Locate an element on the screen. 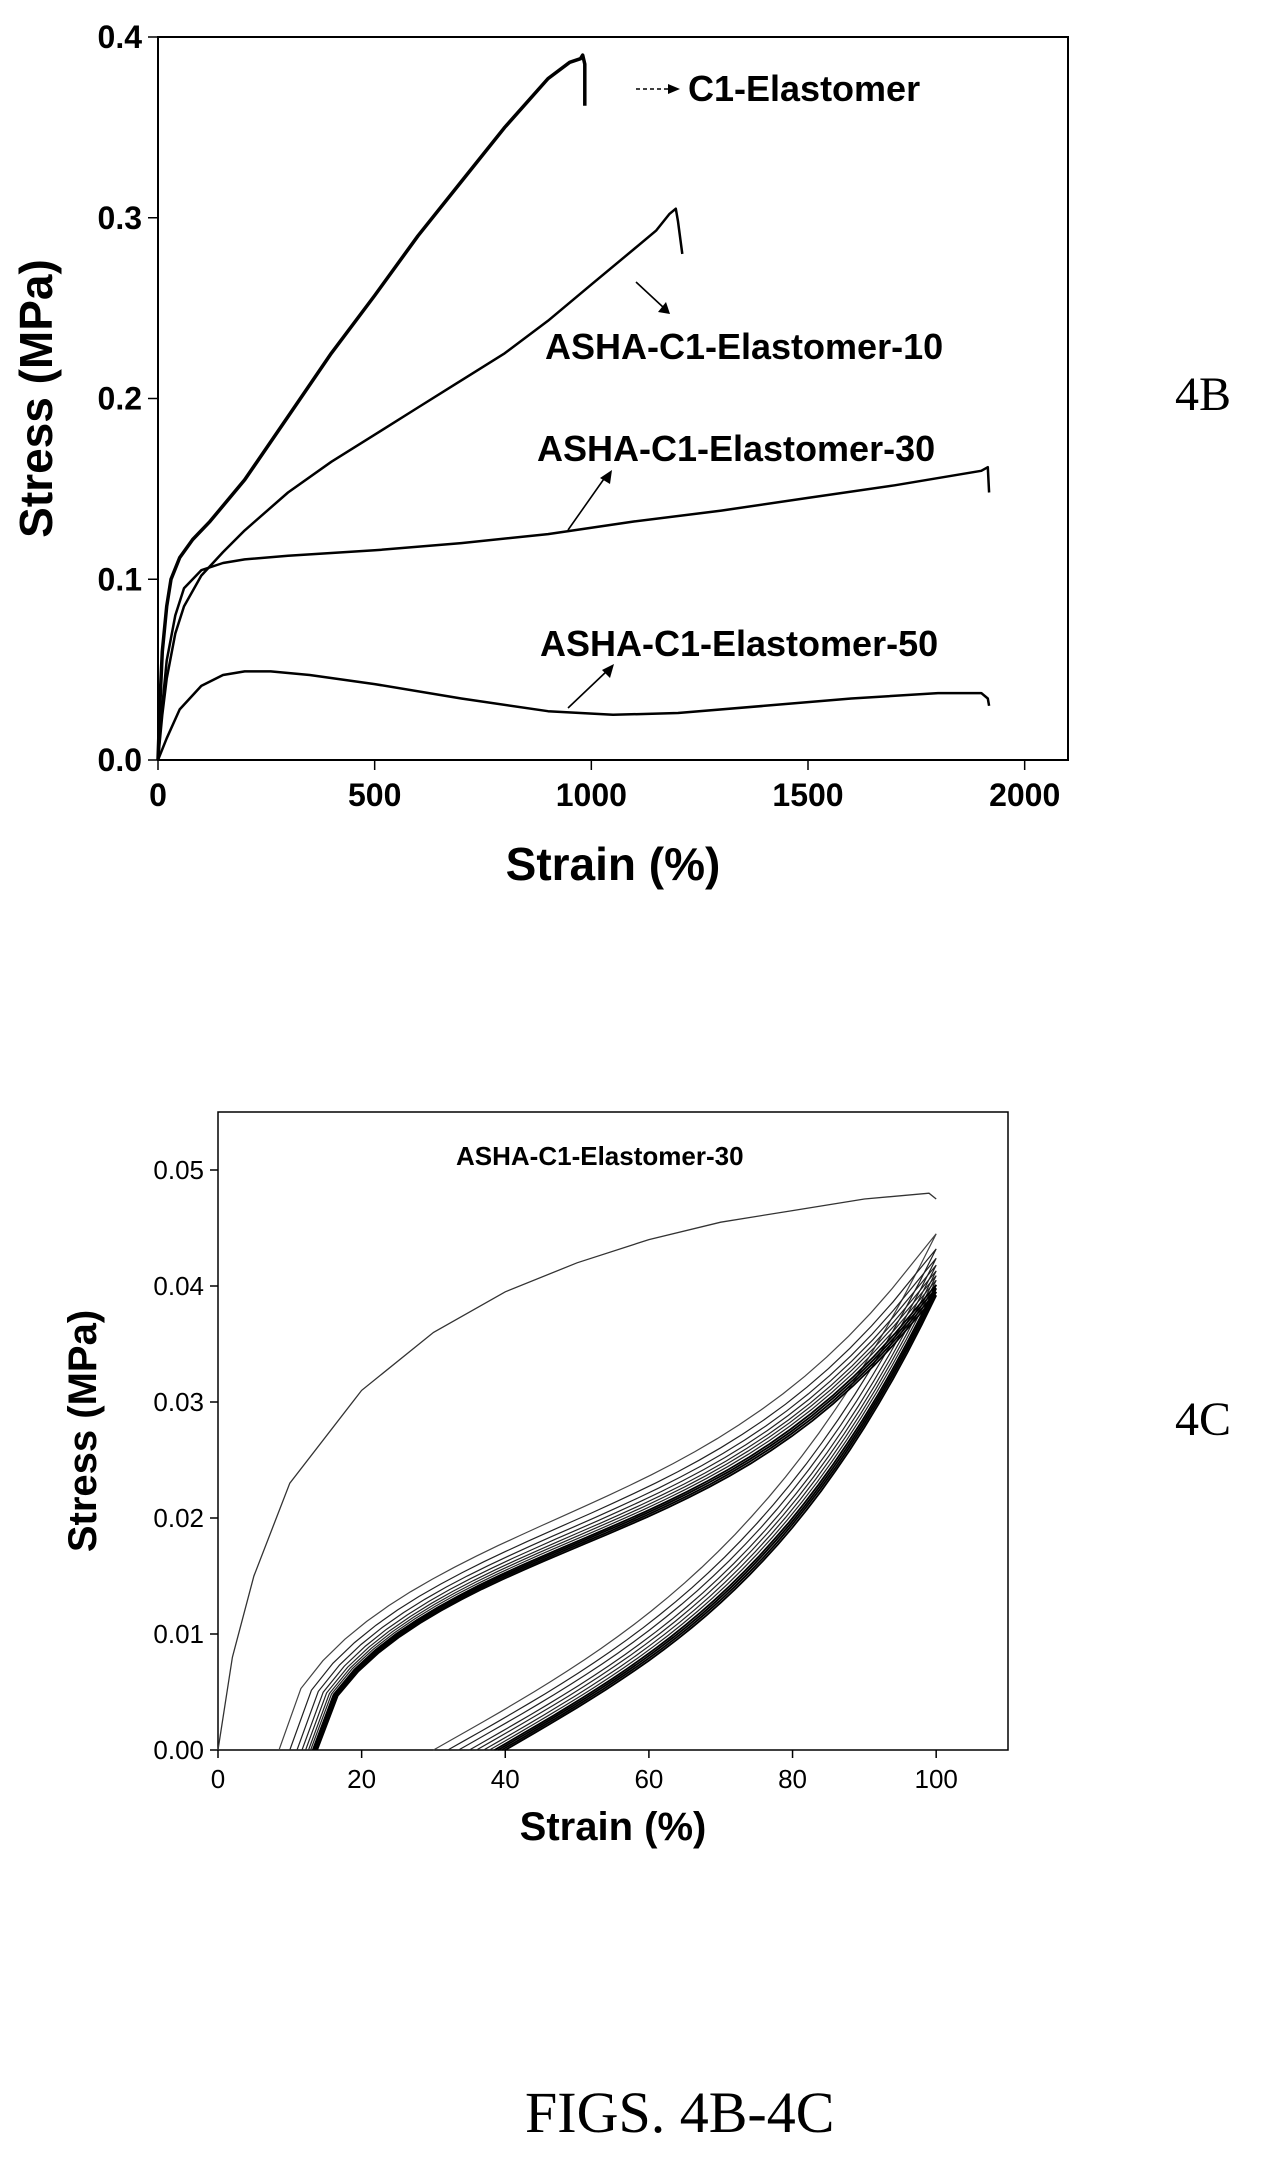 This screenshot has width=1271, height=2176. chart-4c-annotation: ASHA-C1-Elastomer-30 is located at coordinates (600, 1156).